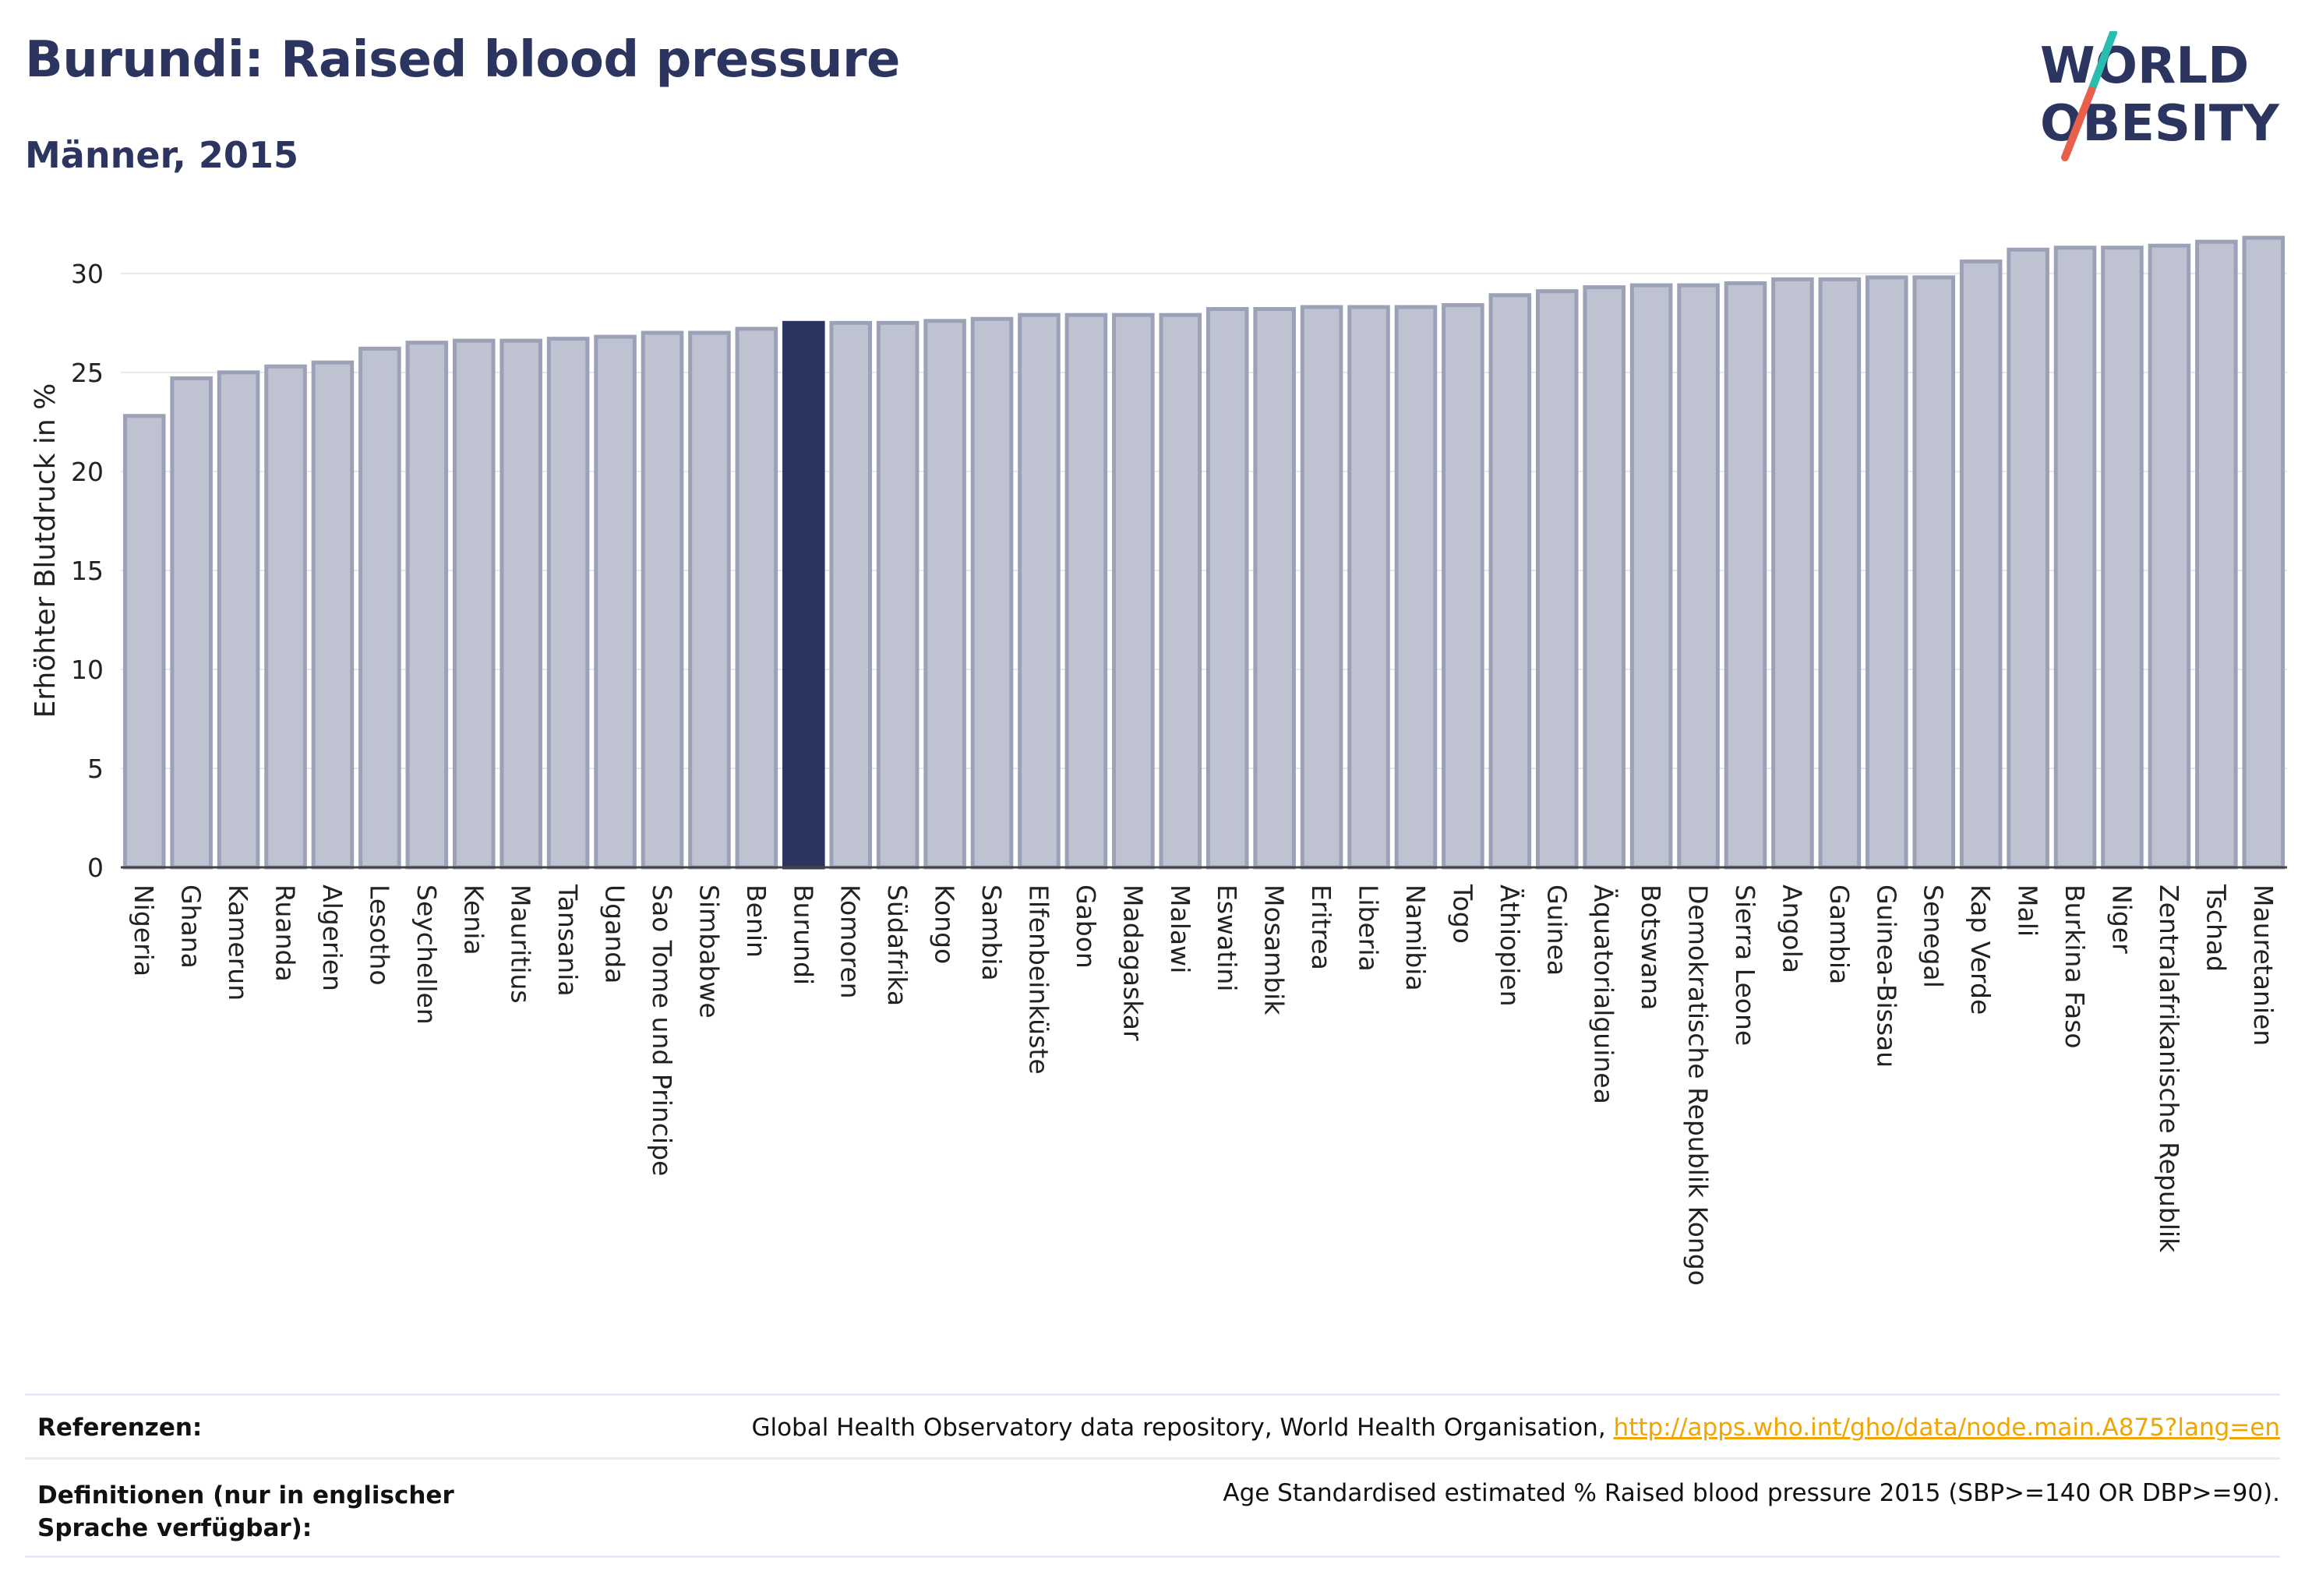 This screenshot has height=1596, width=2305. I want to click on x-category-label: Gambia, so click(1839, 934).